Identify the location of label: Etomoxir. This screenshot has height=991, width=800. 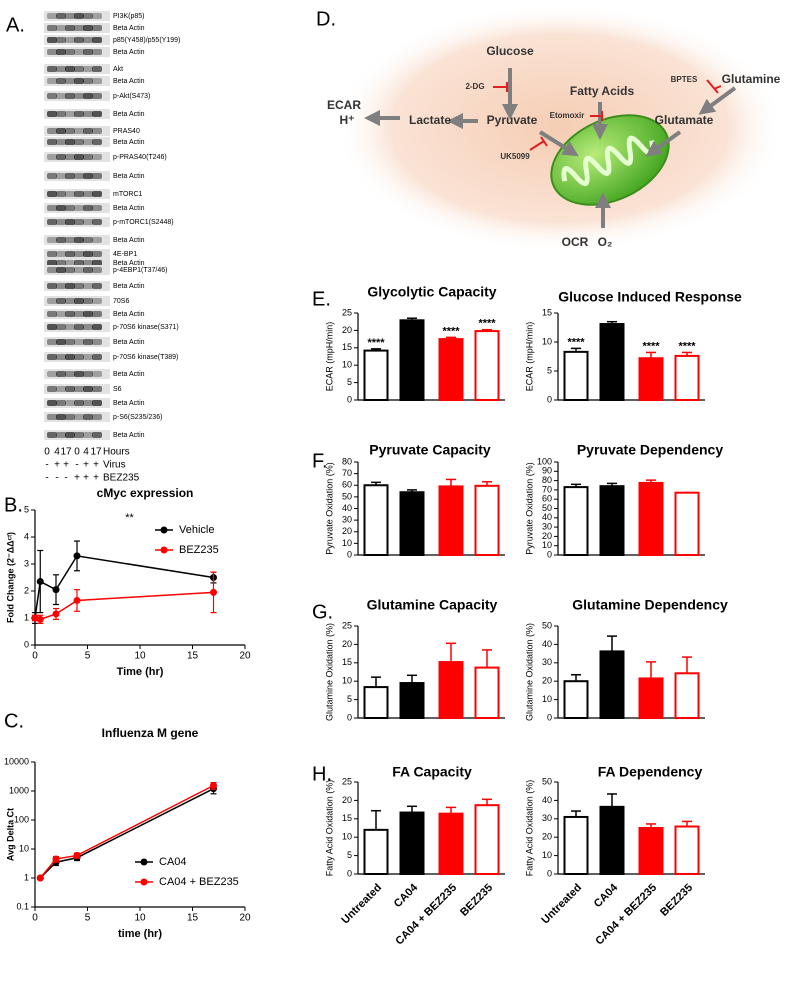
(567, 115).